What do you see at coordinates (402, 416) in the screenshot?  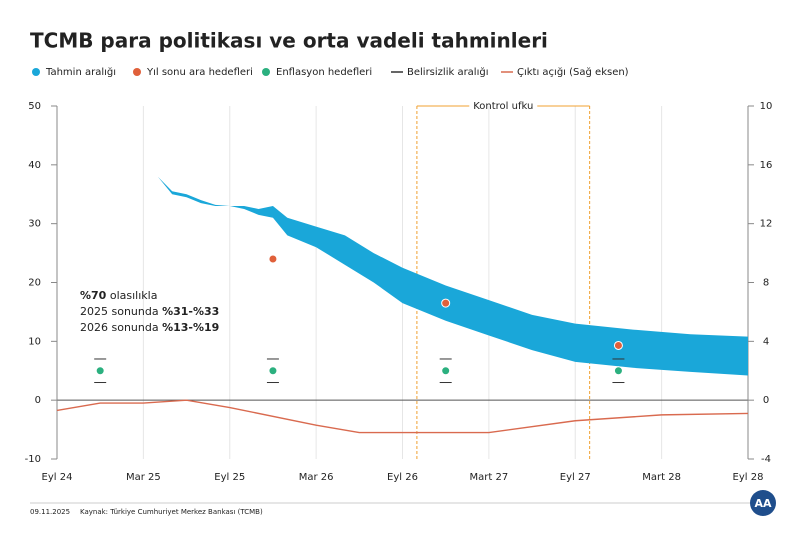 I see `line` at bounding box center [402, 416].